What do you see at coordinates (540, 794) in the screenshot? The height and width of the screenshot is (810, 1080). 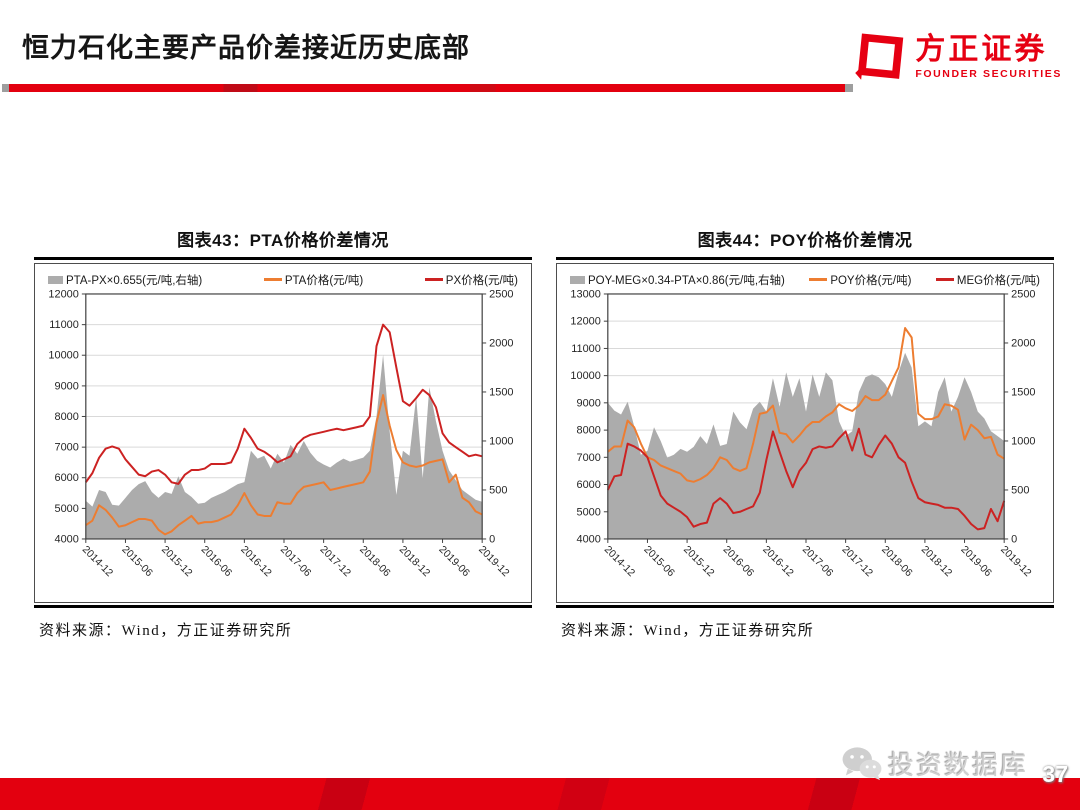 I see `footer-bar` at bounding box center [540, 794].